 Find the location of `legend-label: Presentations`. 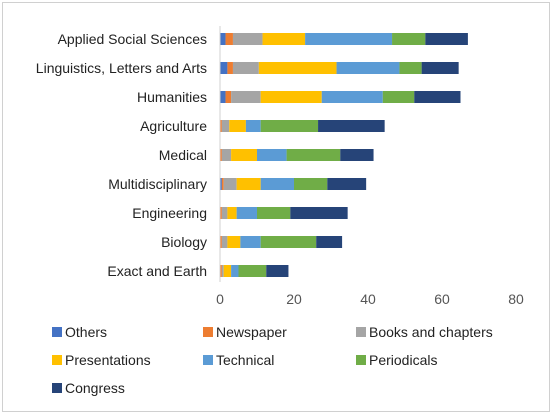

legend-label: Presentations is located at coordinates (108, 360).